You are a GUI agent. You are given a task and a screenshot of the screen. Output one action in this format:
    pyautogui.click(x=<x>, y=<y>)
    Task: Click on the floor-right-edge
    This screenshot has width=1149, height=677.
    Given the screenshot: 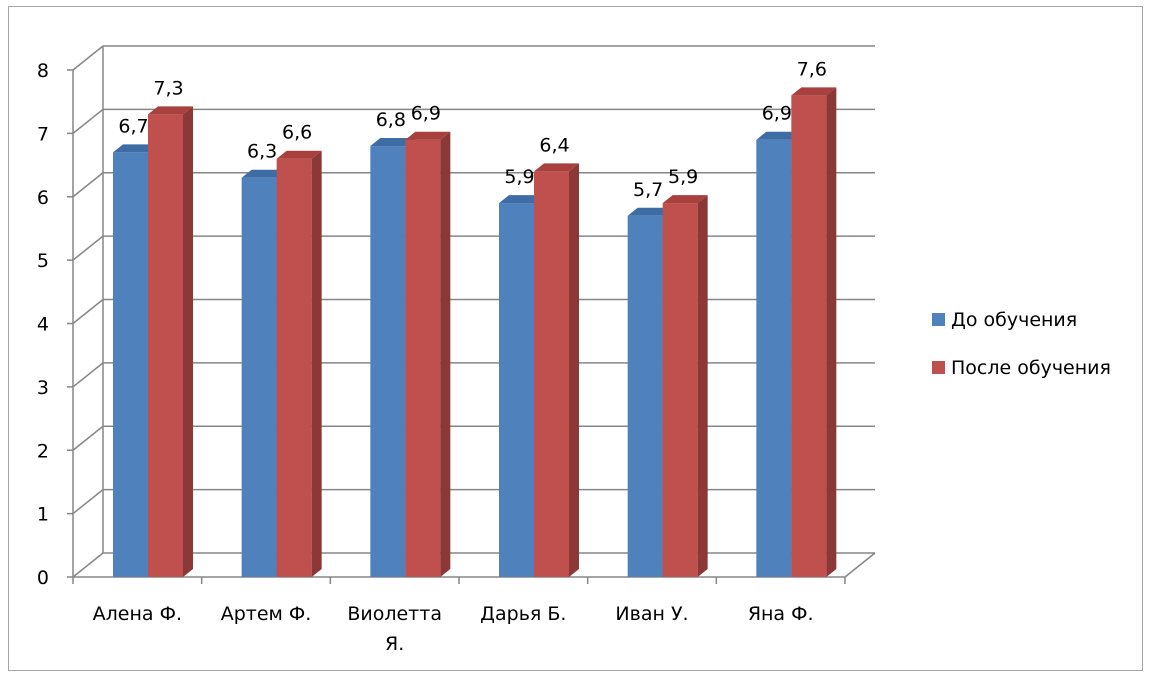 What is the action you would take?
    pyautogui.click(x=860, y=565)
    